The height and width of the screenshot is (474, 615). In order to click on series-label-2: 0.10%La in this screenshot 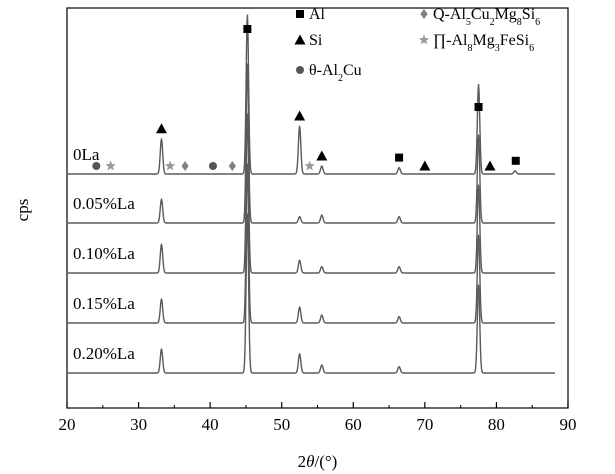, I will do `click(104, 253)`.